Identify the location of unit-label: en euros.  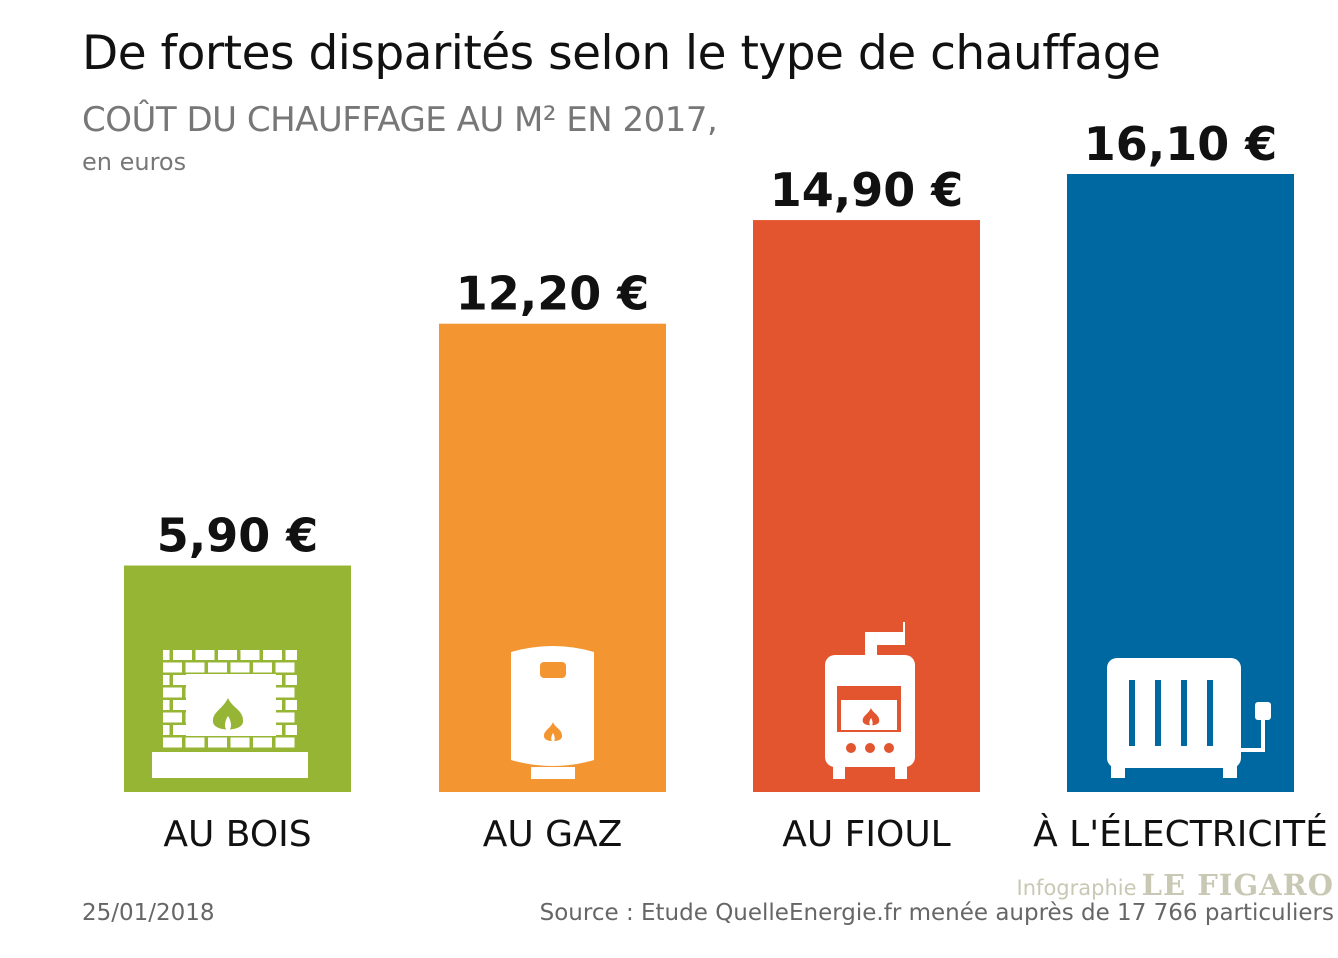
(134, 162).